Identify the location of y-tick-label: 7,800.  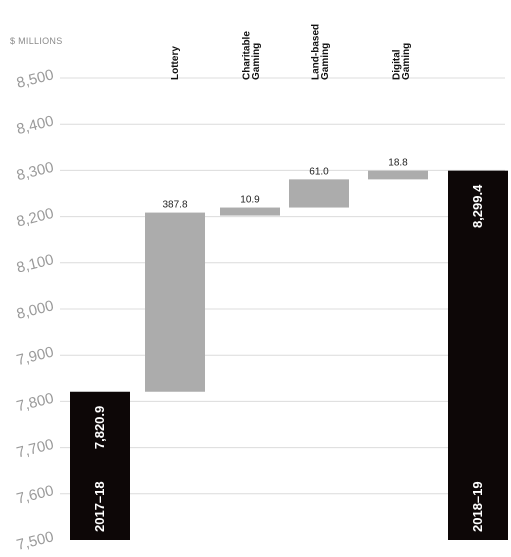
(35, 403).